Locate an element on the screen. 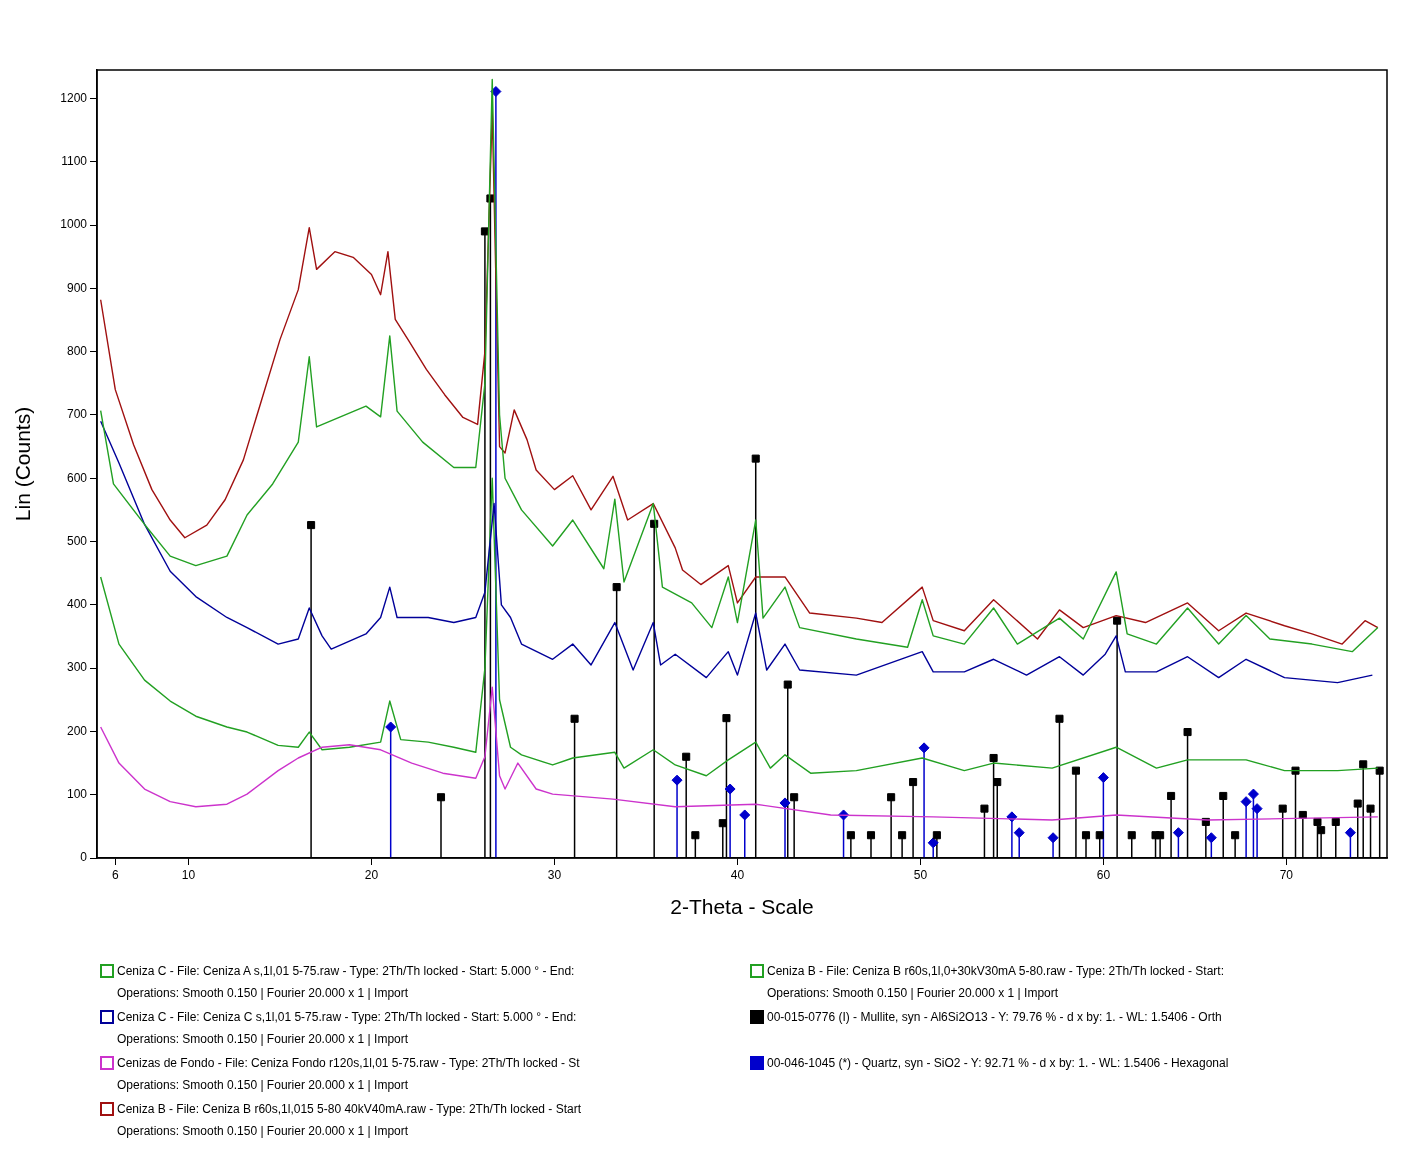 This screenshot has width=1409, height=1155. y-tick-label: 1100 is located at coordinates (74, 161).